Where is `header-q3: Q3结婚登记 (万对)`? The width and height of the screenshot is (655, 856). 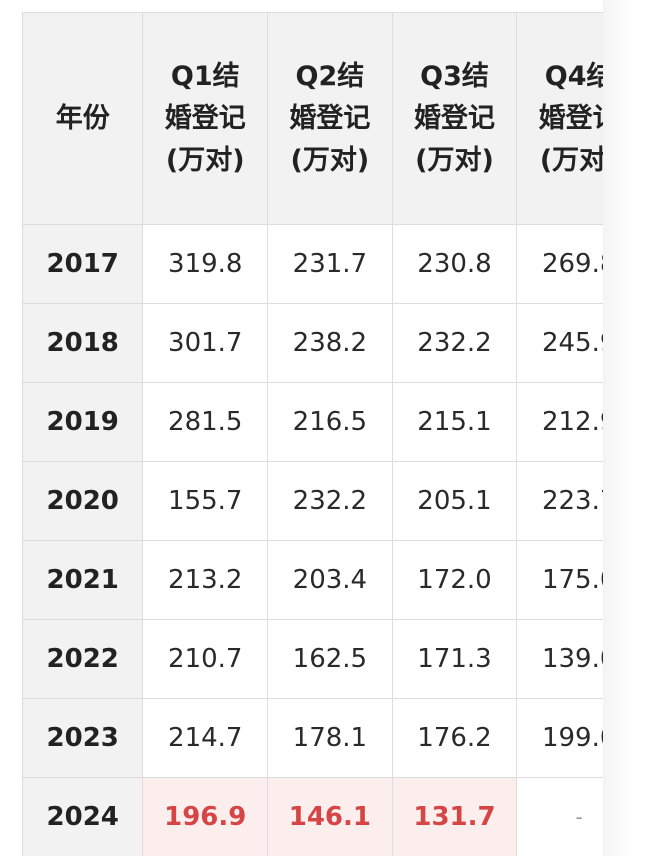
header-q3: Q3结婚登记 (万对) is located at coordinates (454, 118).